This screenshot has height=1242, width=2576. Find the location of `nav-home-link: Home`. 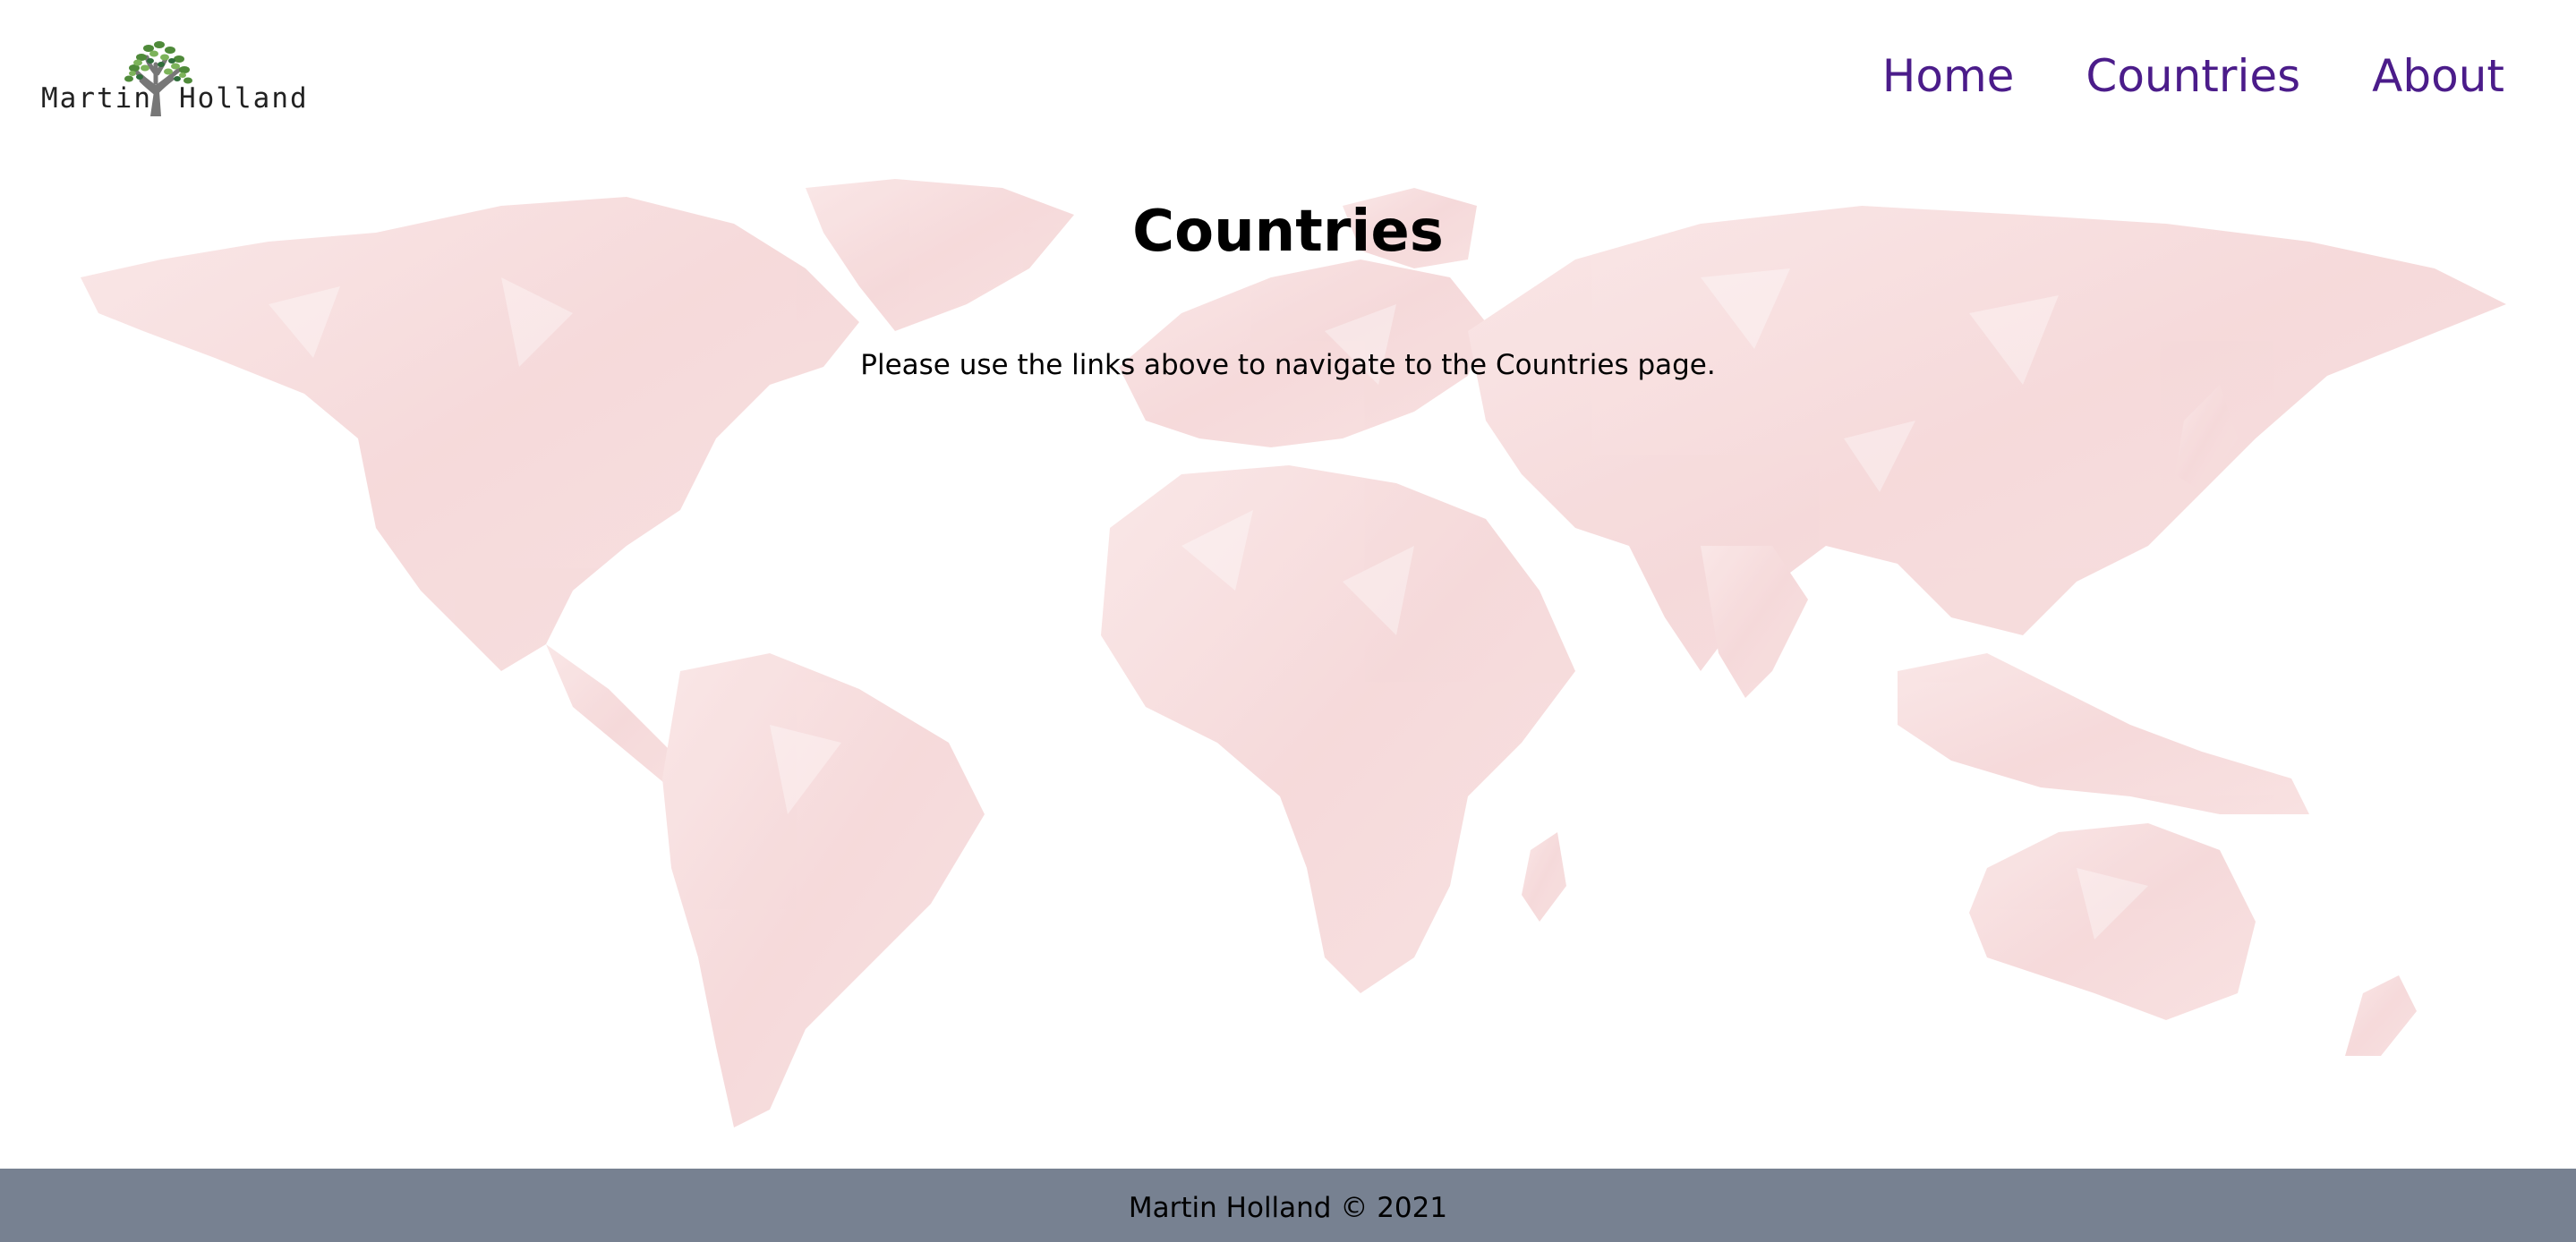

nav-home-link: Home is located at coordinates (1948, 76).